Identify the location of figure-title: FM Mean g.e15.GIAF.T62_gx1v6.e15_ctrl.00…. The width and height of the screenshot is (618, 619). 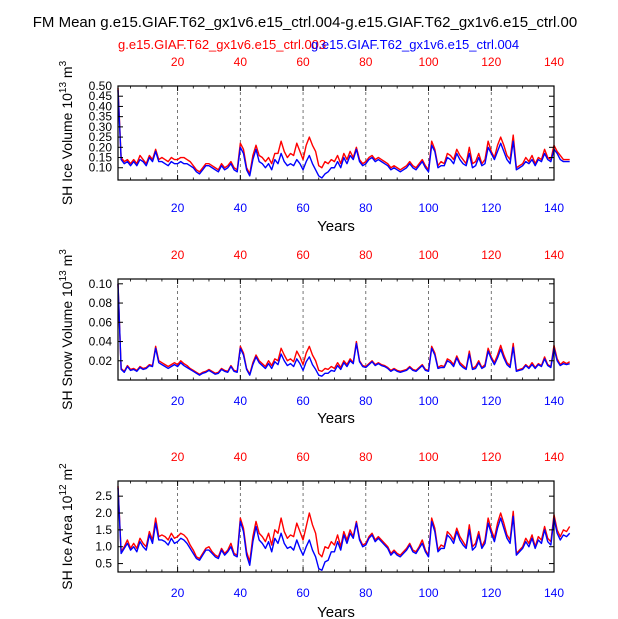
(305, 22).